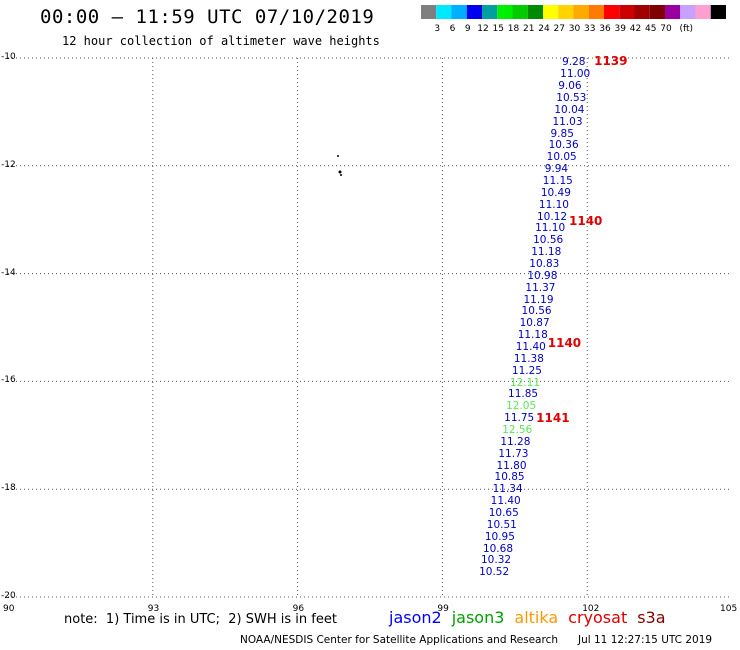 The image size is (740, 650). I want to click on color-scale-bar: 3 6 9 12 15 18 21 24 27 30 33 36 39 42 45 70 (ft), so click(576, 22).